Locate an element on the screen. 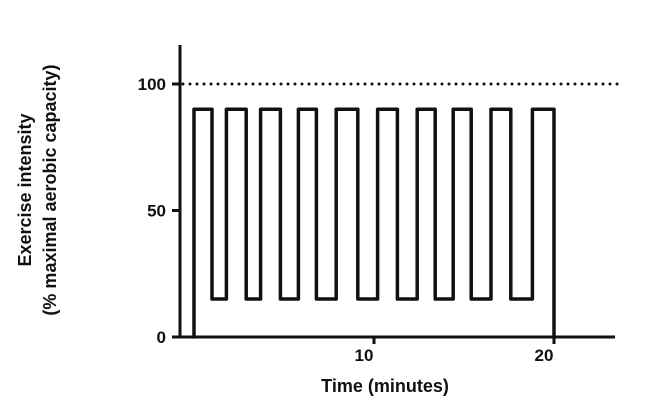 This screenshot has height=414, width=647. y-tick-label: 0 is located at coordinates (161, 337).